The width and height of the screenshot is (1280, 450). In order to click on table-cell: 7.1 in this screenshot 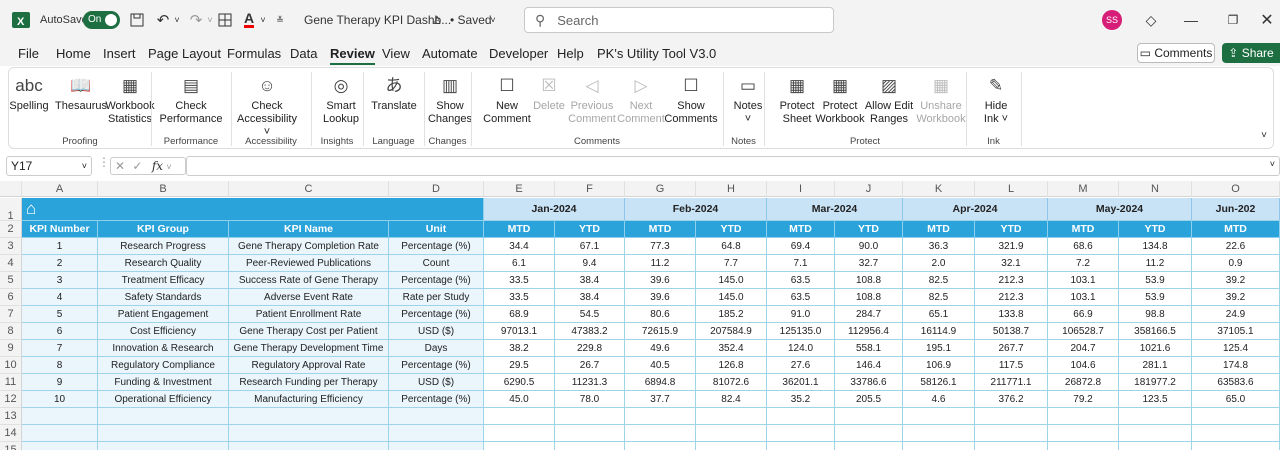, I will do `click(801, 263)`.